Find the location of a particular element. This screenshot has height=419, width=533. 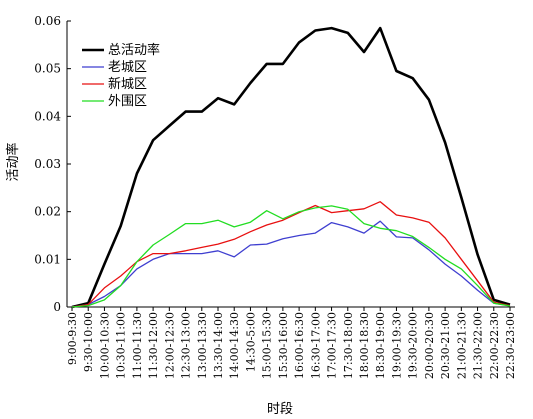

x-tick-label: 11:00-11:30 is located at coordinates (137, 345).